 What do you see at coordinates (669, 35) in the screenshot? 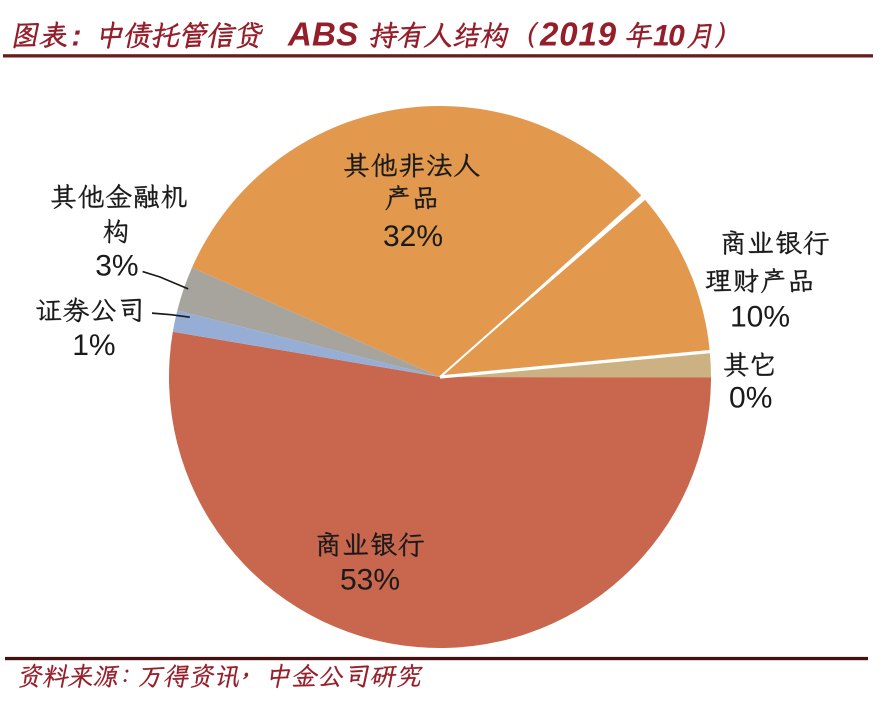
I see `svg-text: 10` at bounding box center [669, 35].